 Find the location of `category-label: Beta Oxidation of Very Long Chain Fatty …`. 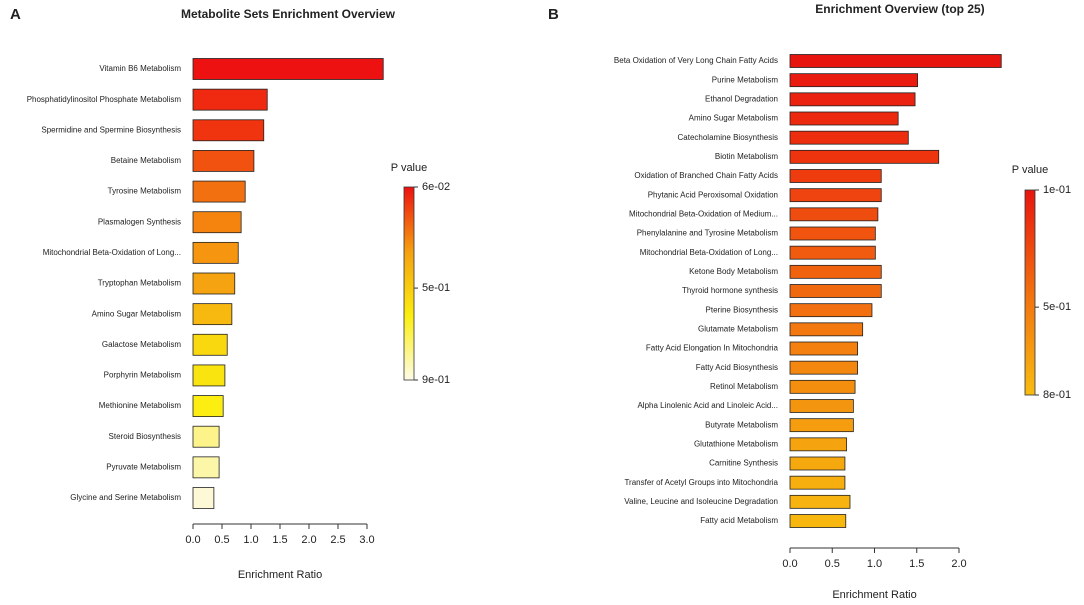

category-label: Beta Oxidation of Very Long Chain Fatty … is located at coordinates (696, 60).